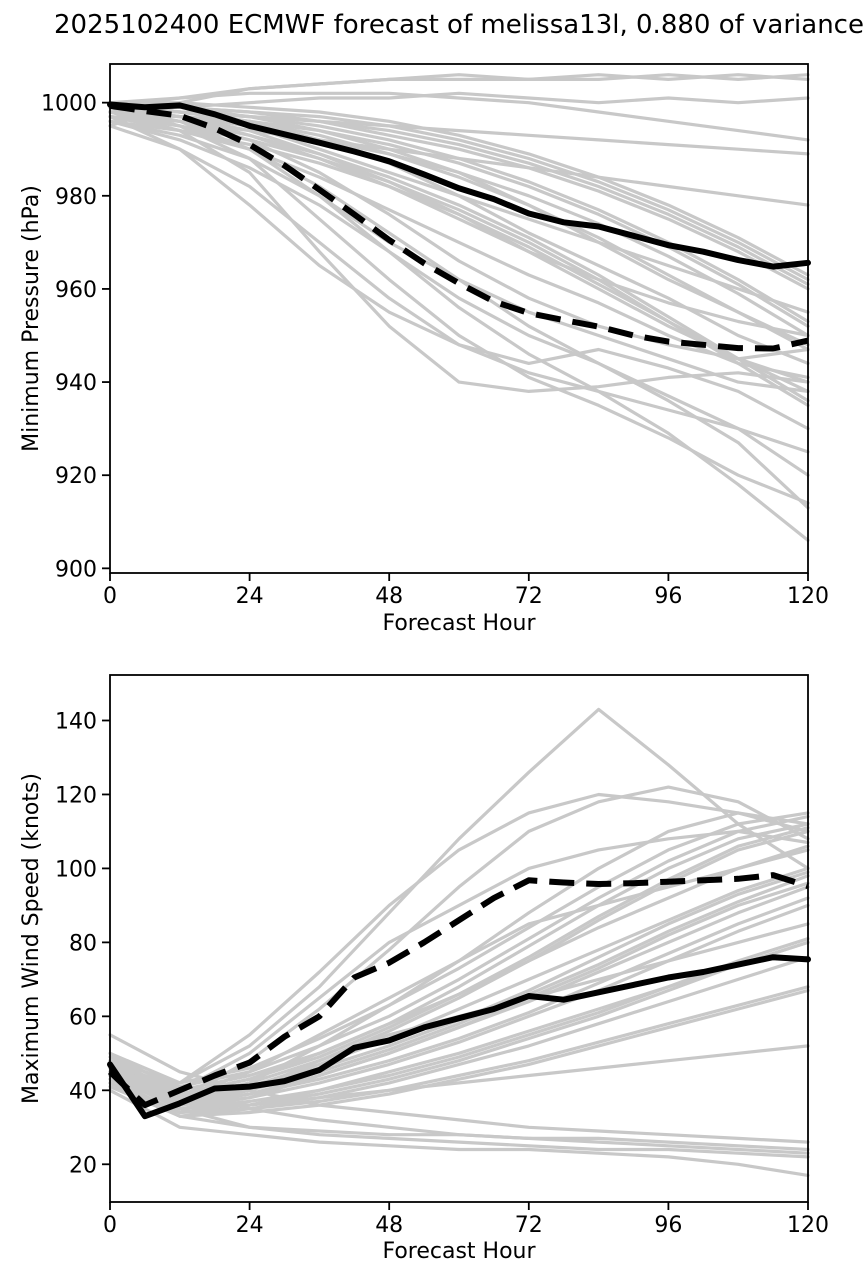 This screenshot has width=864, height=1279. I want to click on y-tick-label: 40, so click(83, 1091).